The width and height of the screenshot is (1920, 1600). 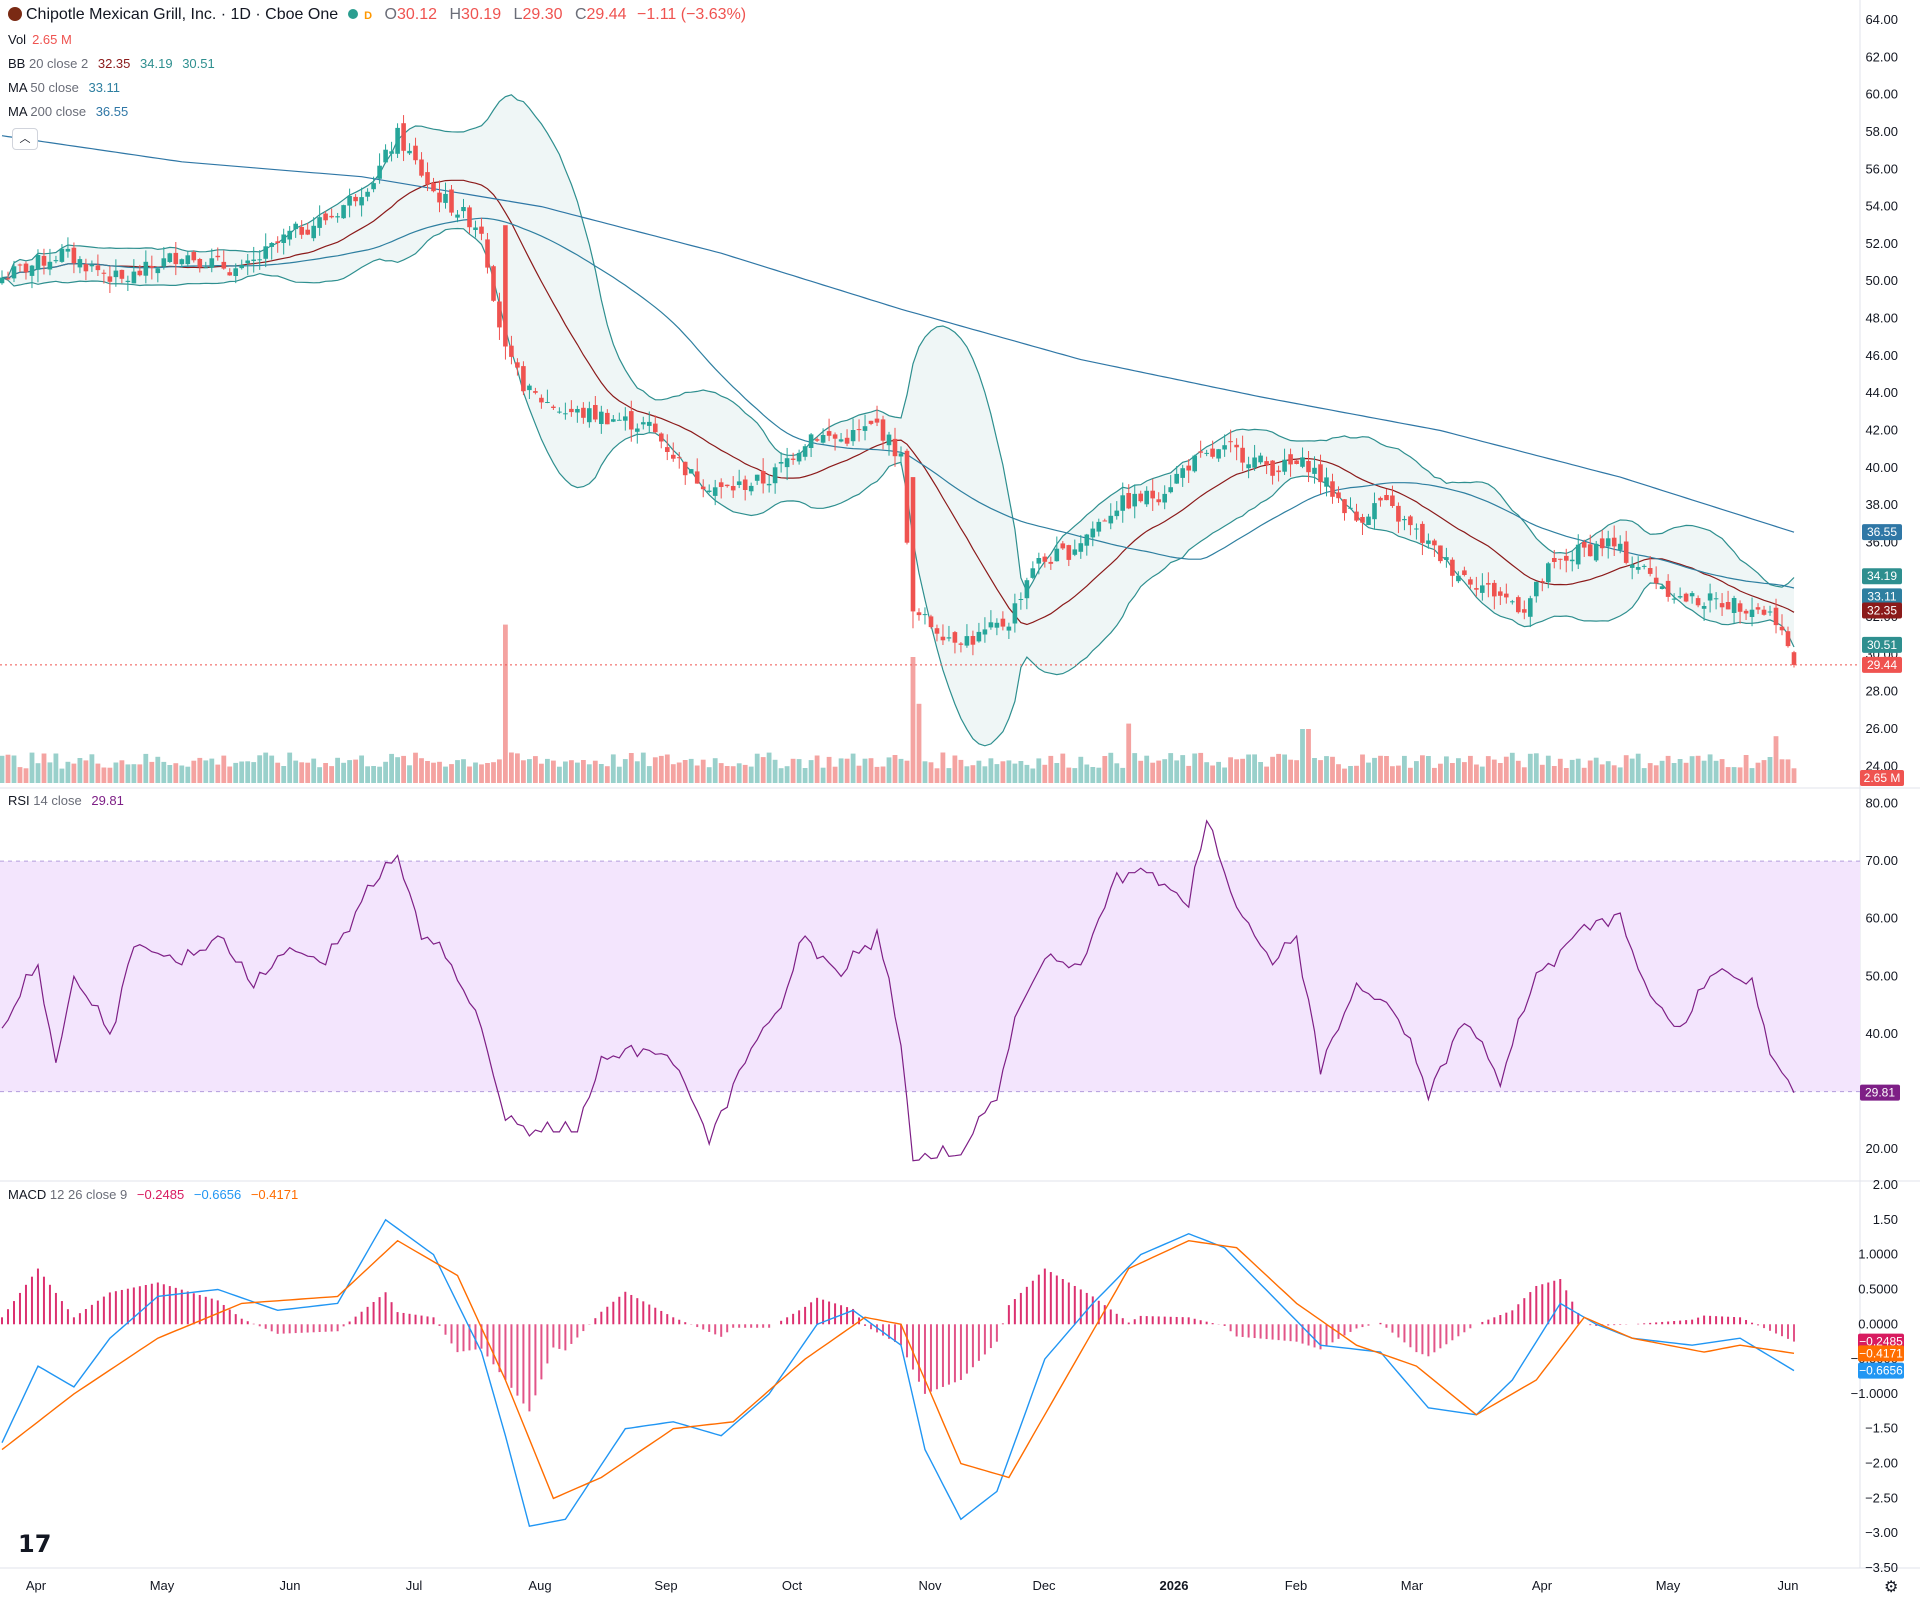 What do you see at coordinates (112, 111) in the screenshot?
I see `ma200-value: 36.55` at bounding box center [112, 111].